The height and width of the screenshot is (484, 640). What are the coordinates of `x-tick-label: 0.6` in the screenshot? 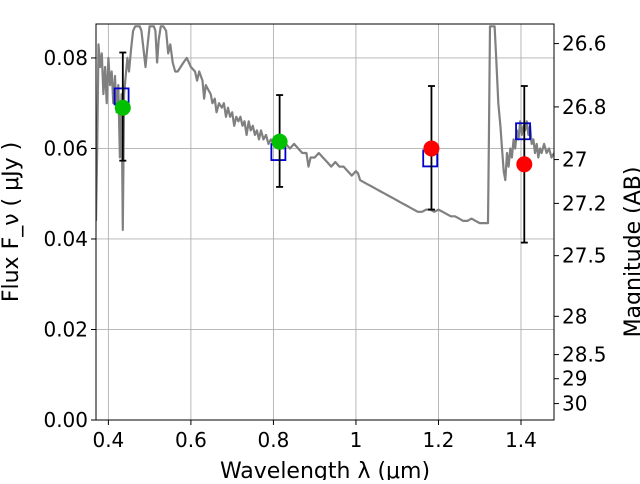 It's located at (191, 440).